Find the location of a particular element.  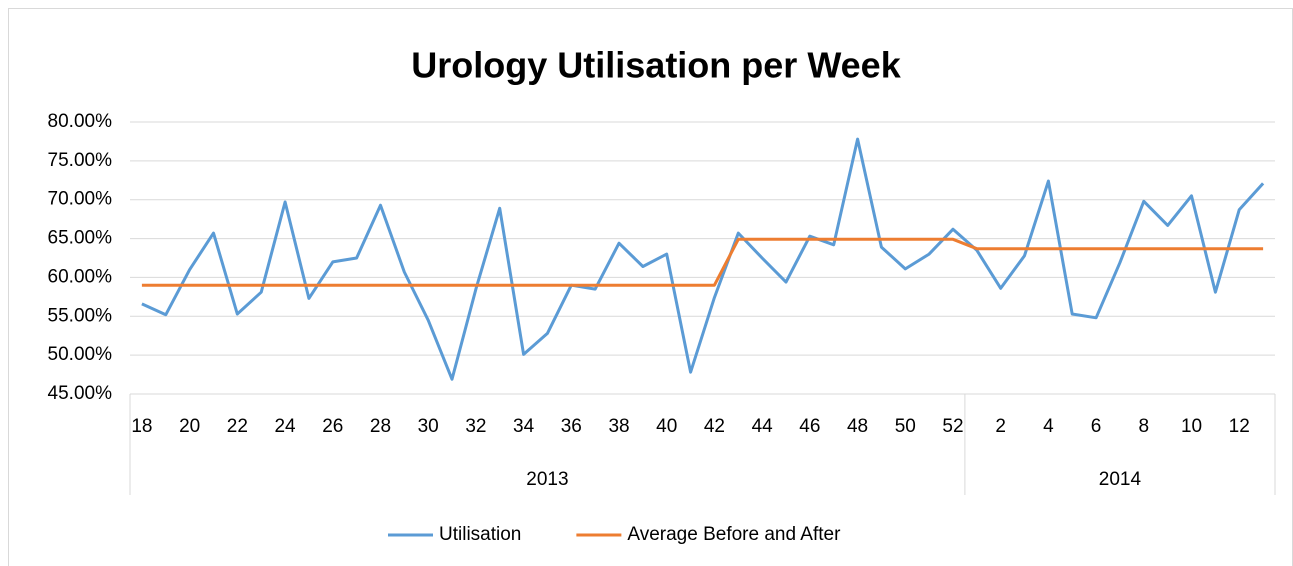

x-tick-label: 12 is located at coordinates (1239, 426).